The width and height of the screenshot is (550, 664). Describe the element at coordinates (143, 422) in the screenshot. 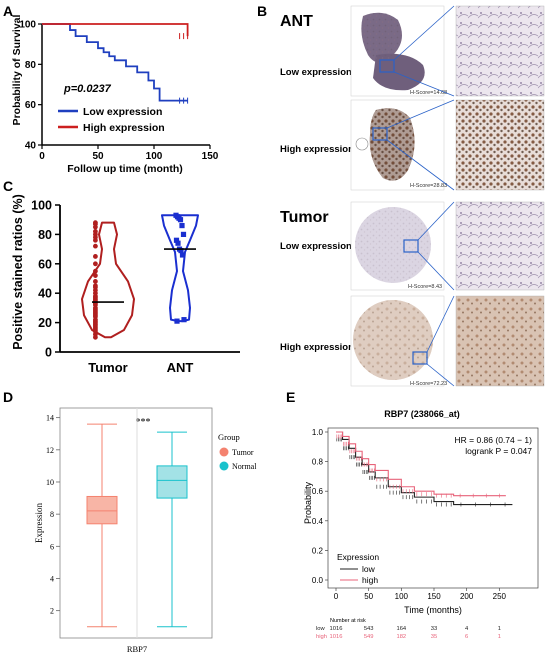

I see `significance-stars: ***` at that location.